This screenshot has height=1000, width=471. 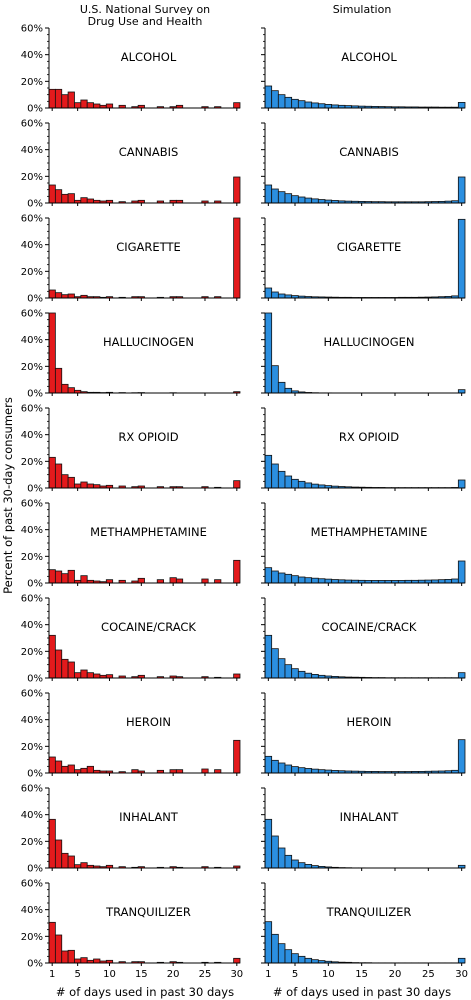 What do you see at coordinates (145, 992) in the screenshot?
I see `survey-x-axis-label: # of days used in past 30 days` at bounding box center [145, 992].